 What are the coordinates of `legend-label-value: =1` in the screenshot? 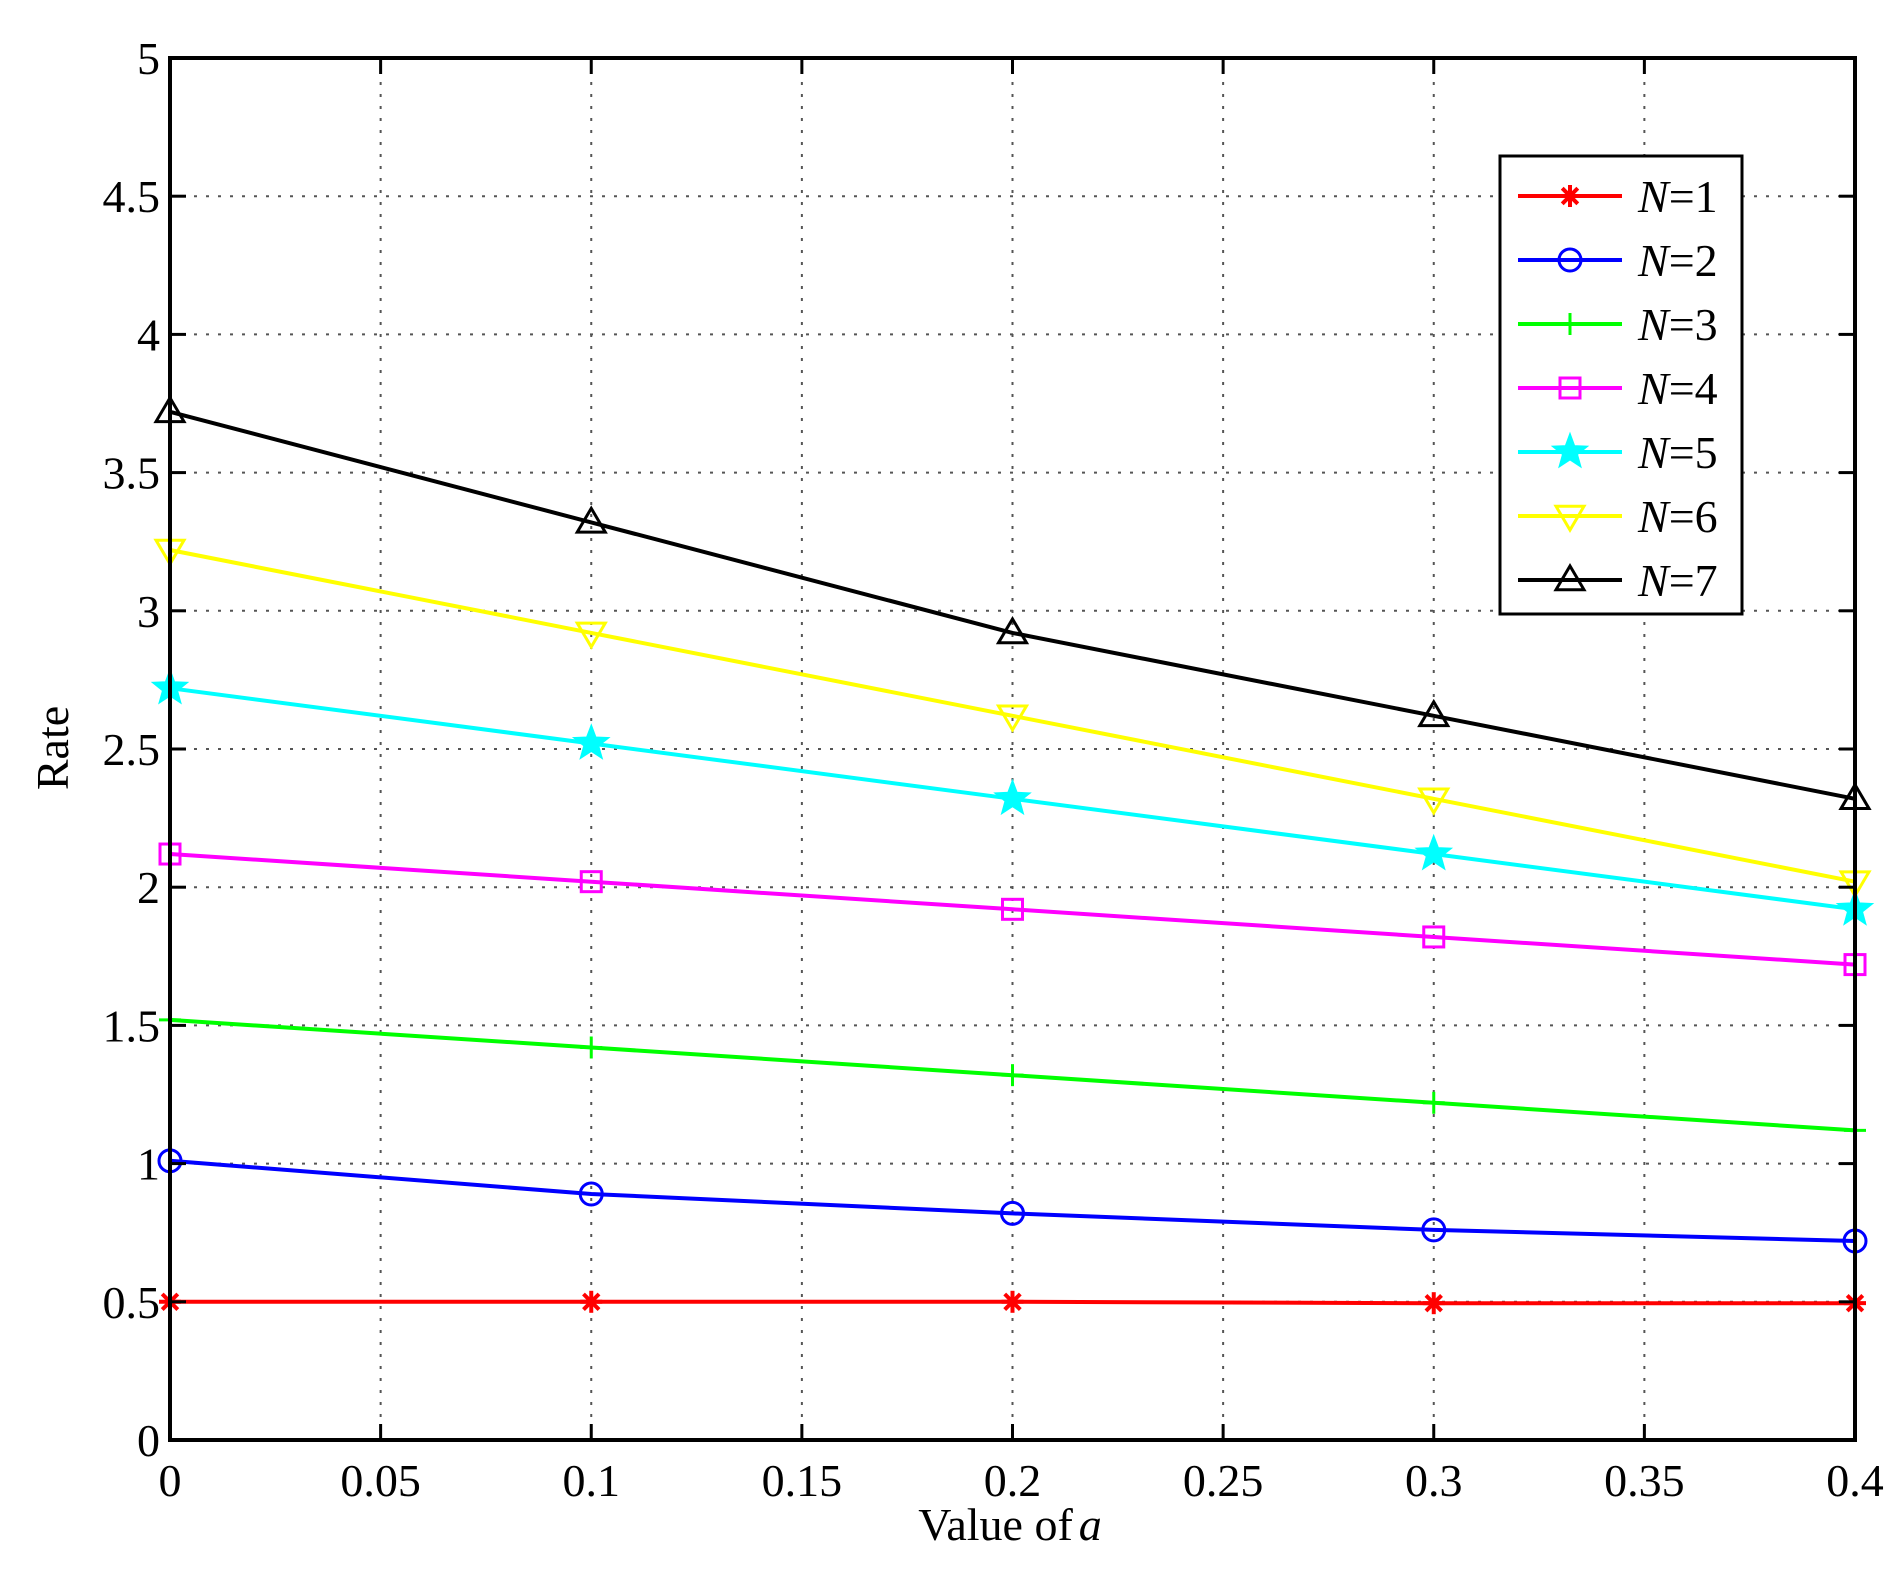 It's located at (1693, 196).